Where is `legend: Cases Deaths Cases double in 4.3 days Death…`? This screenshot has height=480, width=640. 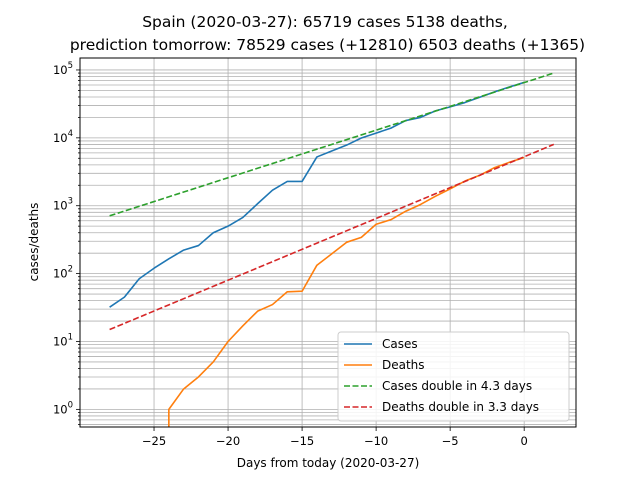 legend: Cases Deaths Cases double in 4.3 days Death… is located at coordinates (453, 376).